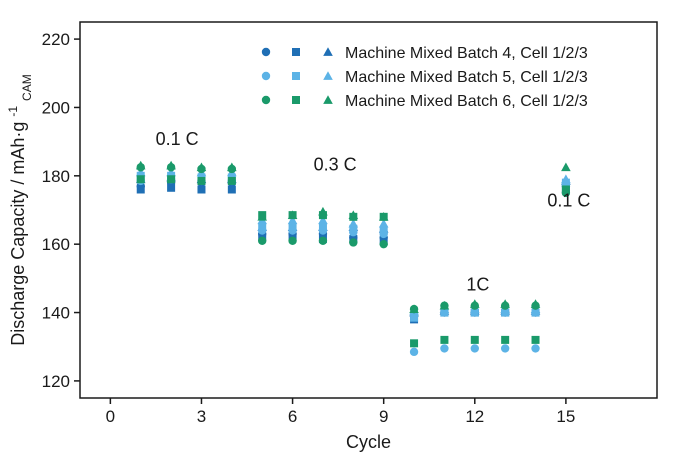 Image resolution: width=673 pixels, height=456 pixels. I want to click on y-tick-label: 180, so click(56, 176).